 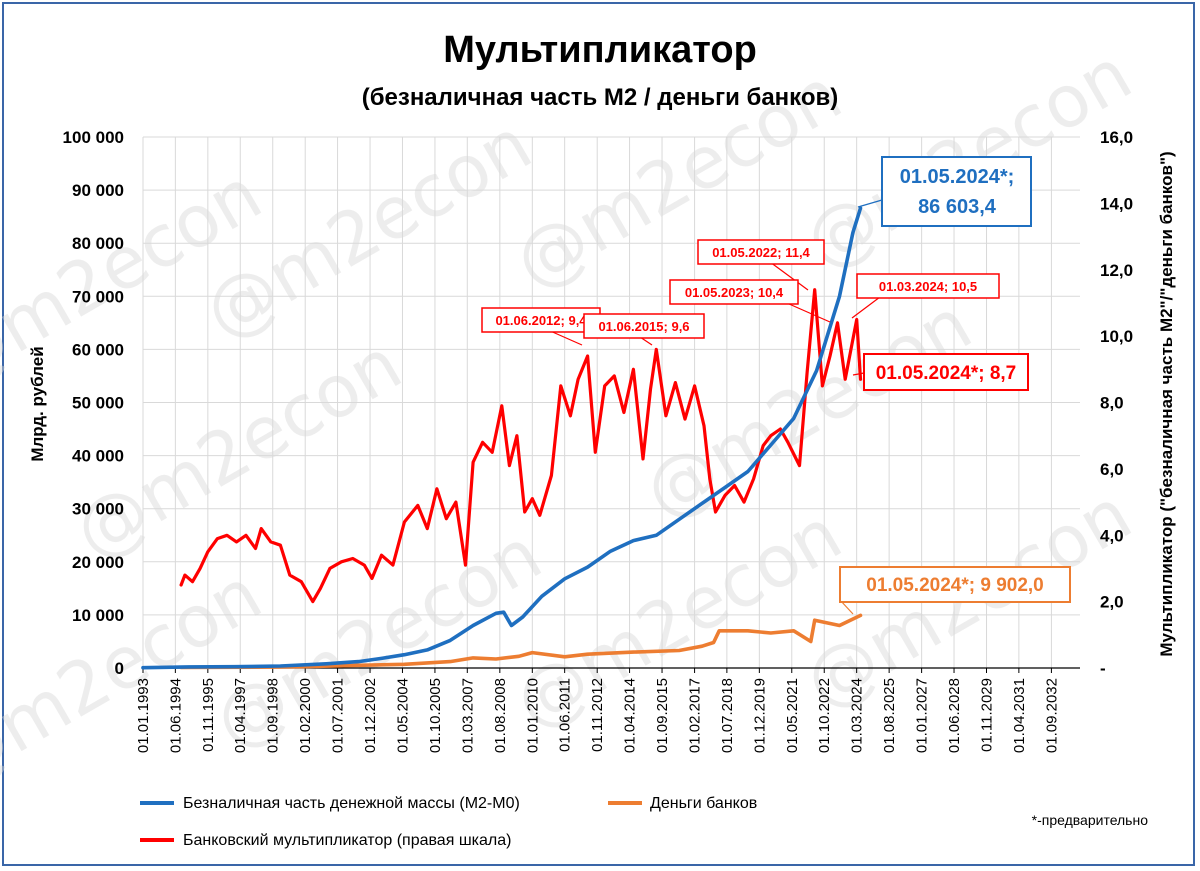 What do you see at coordinates (521, 641) in the screenshot?
I see `series-line-bank-money` at bounding box center [521, 641].